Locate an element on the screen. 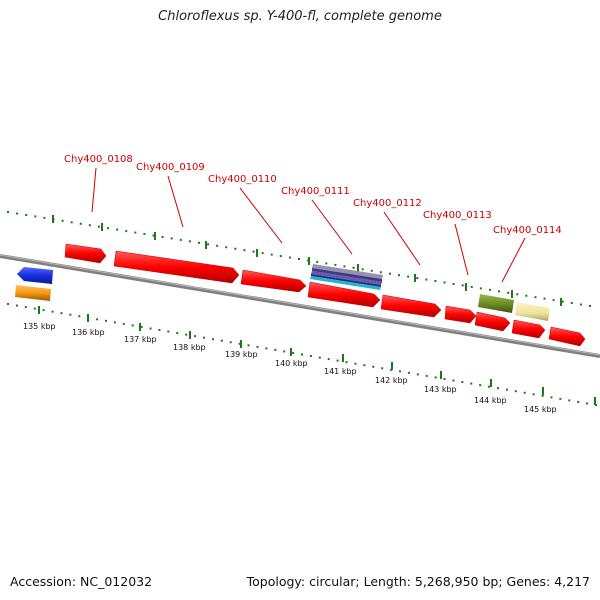  gene-label: Chy400_0111 is located at coordinates (315, 191).